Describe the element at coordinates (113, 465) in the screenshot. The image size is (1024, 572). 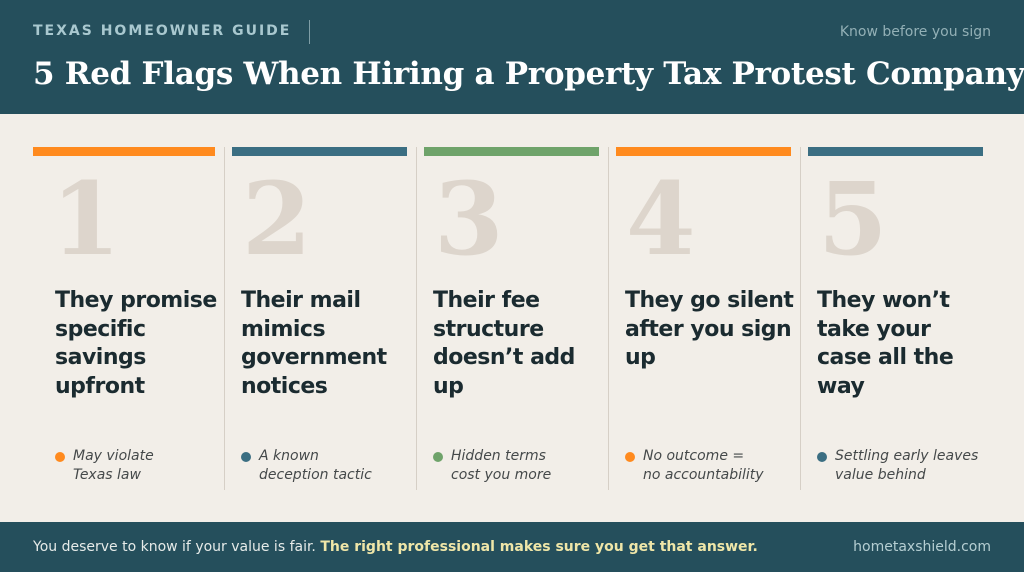
I see `flag-note-text: May violate Texas law` at that location.